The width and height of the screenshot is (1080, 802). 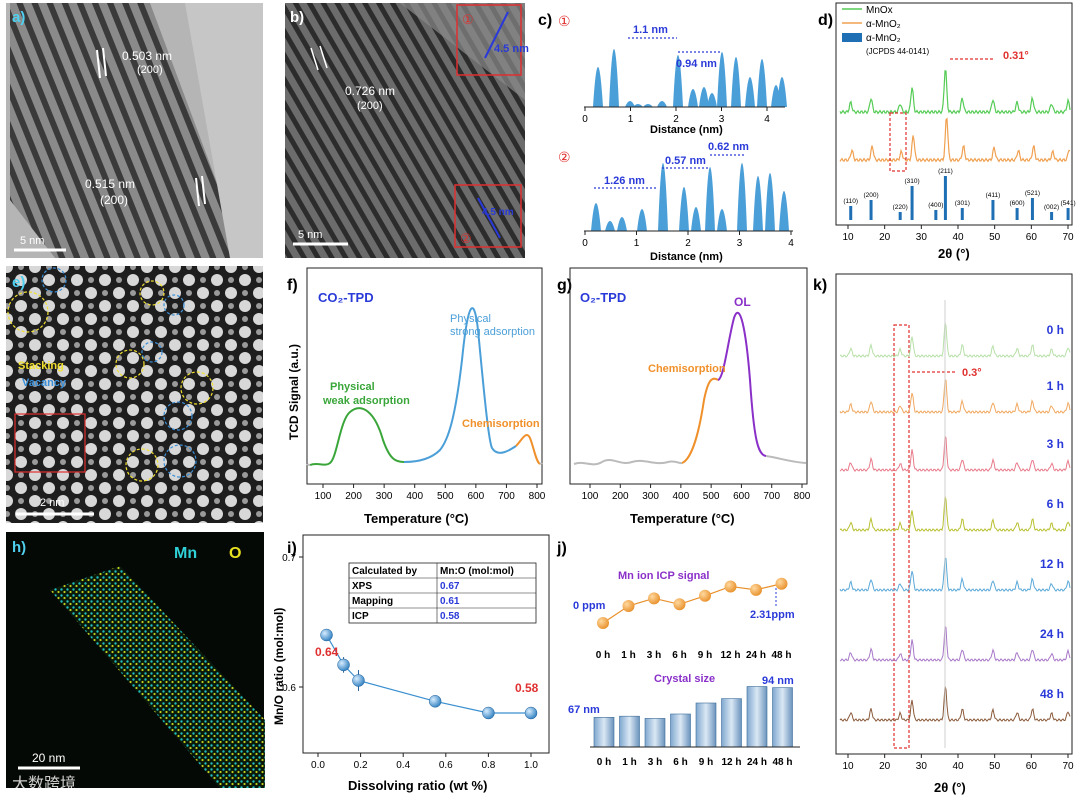 What do you see at coordinates (730, 655) in the screenshot?
I see `panel-j-icp-xlabel-5: 12 h` at bounding box center [730, 655].